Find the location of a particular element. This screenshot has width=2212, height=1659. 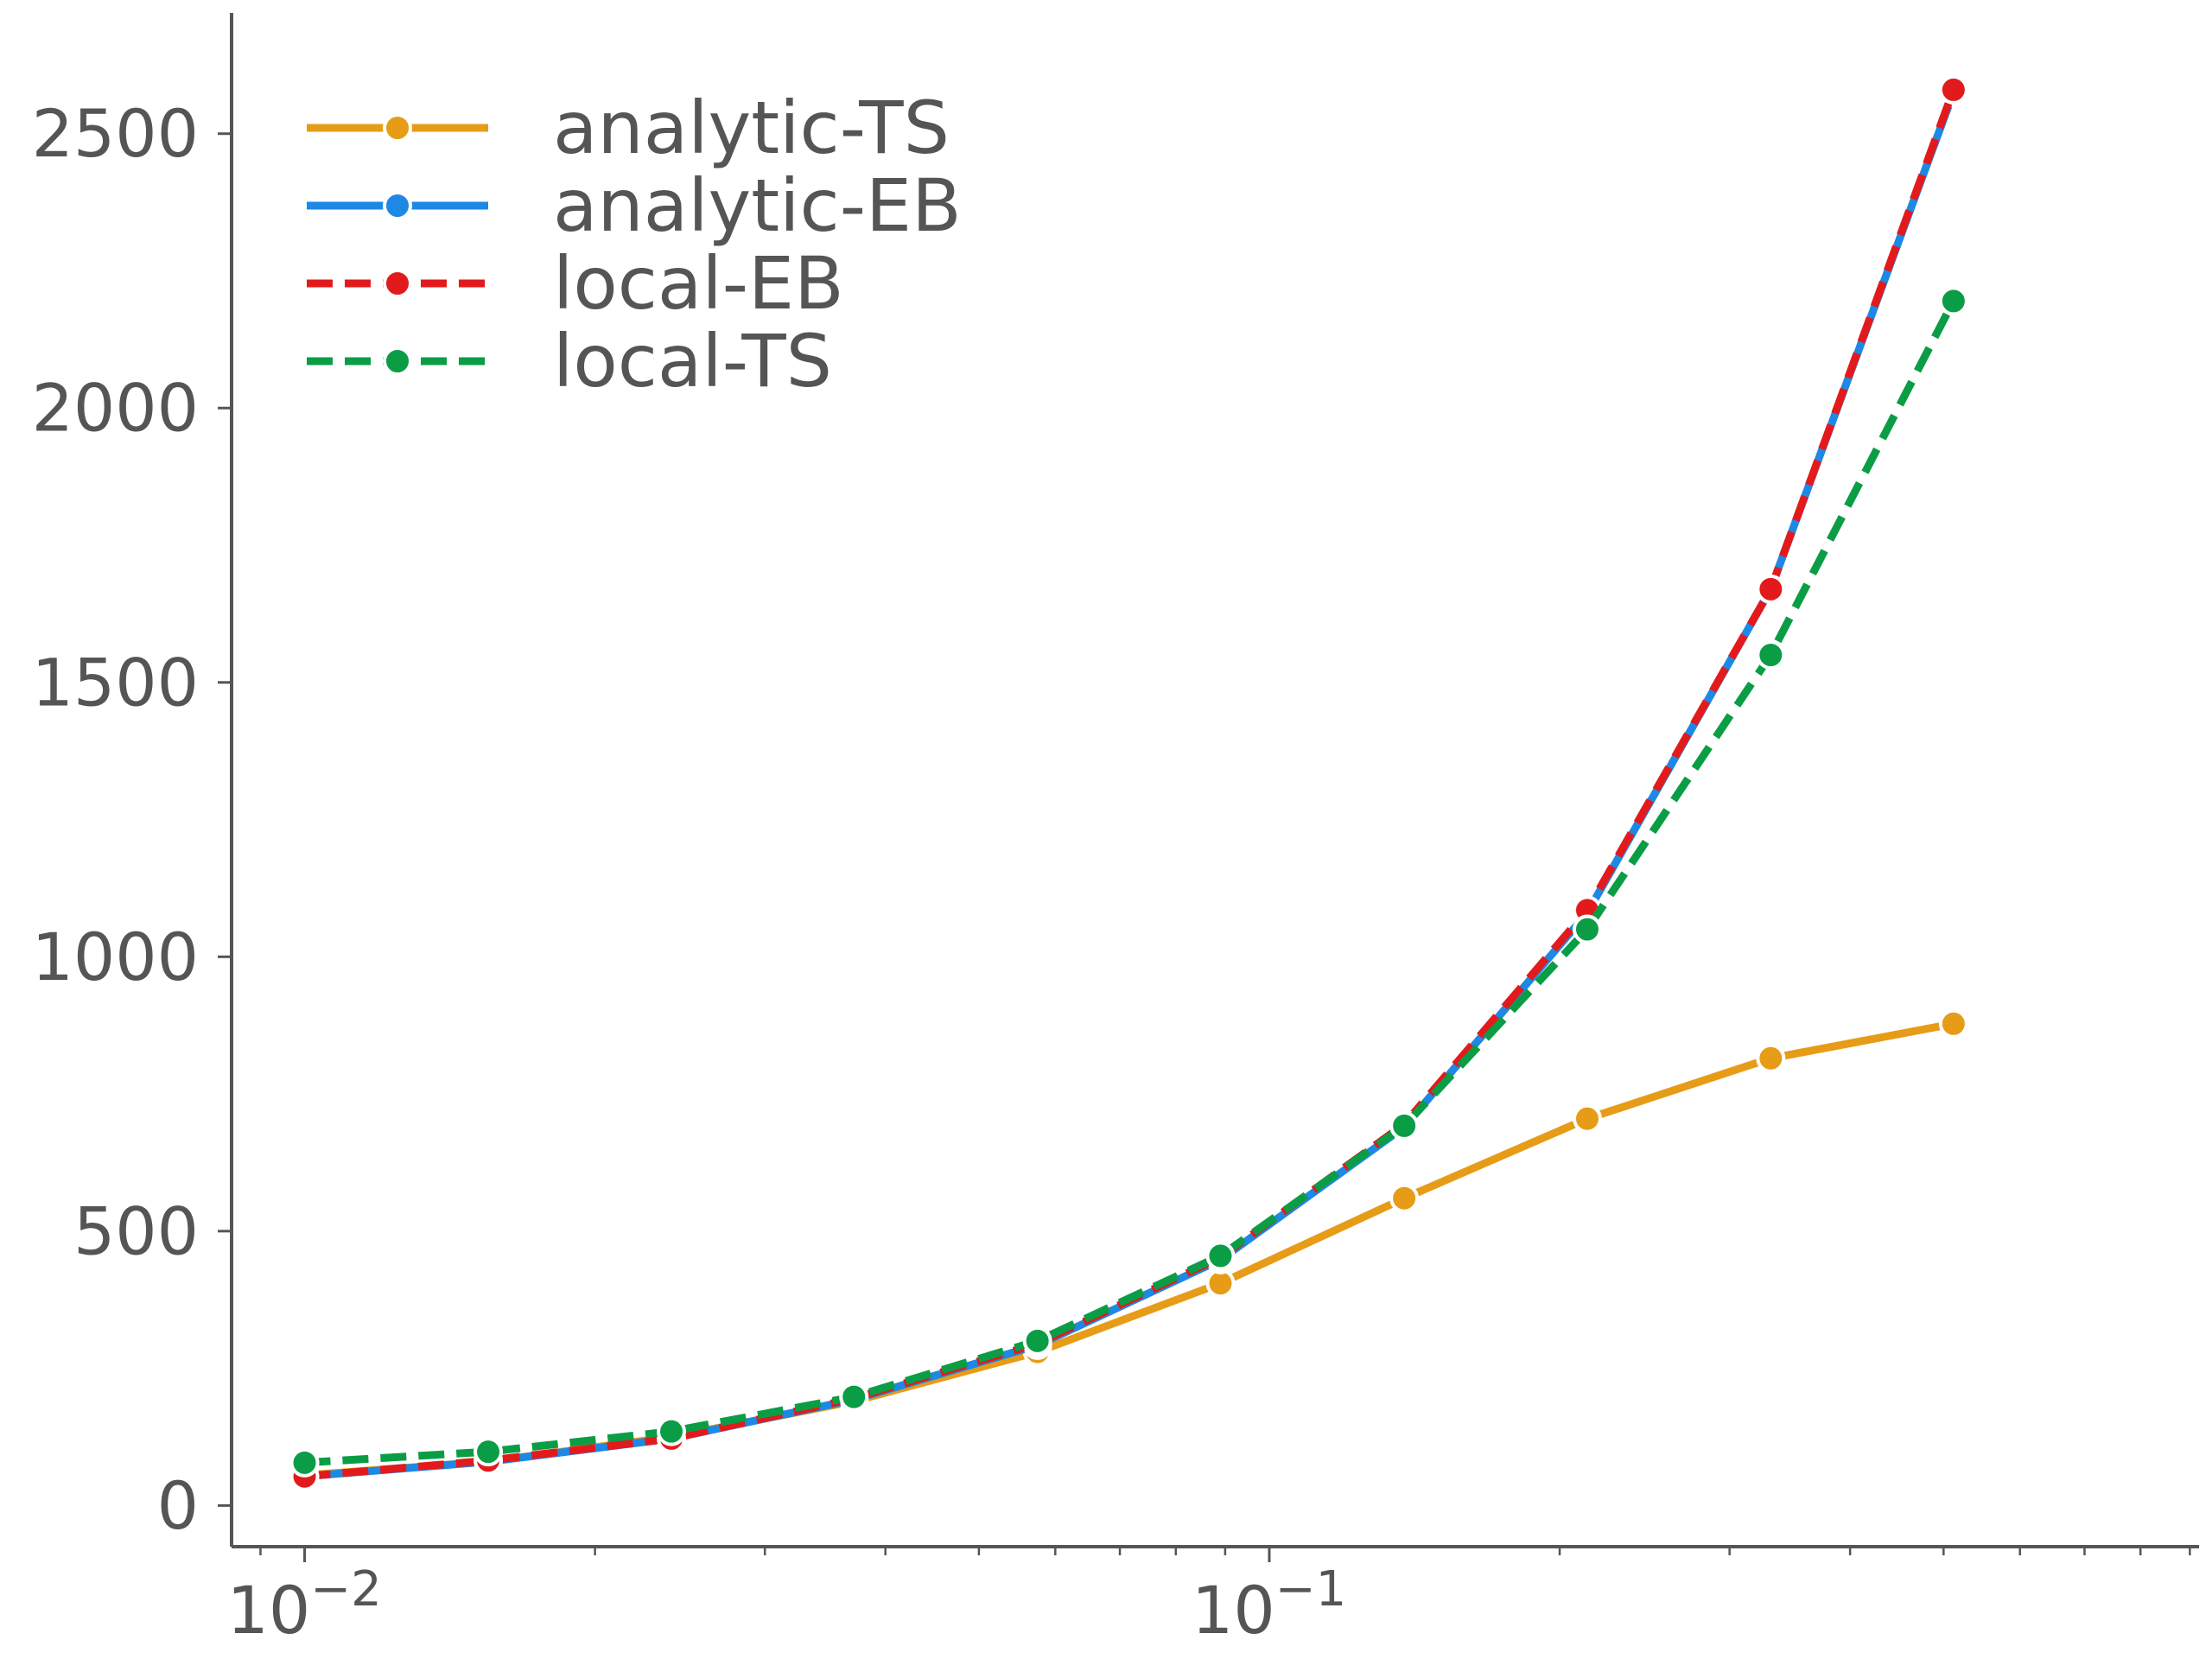

legend-item: local-TS is located at coordinates (569, 361).